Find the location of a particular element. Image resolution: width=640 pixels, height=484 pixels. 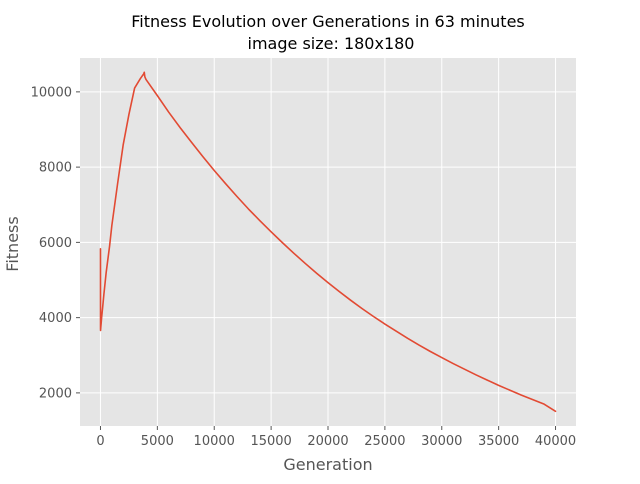

y-tick-label: 8000 is located at coordinates (55, 168).